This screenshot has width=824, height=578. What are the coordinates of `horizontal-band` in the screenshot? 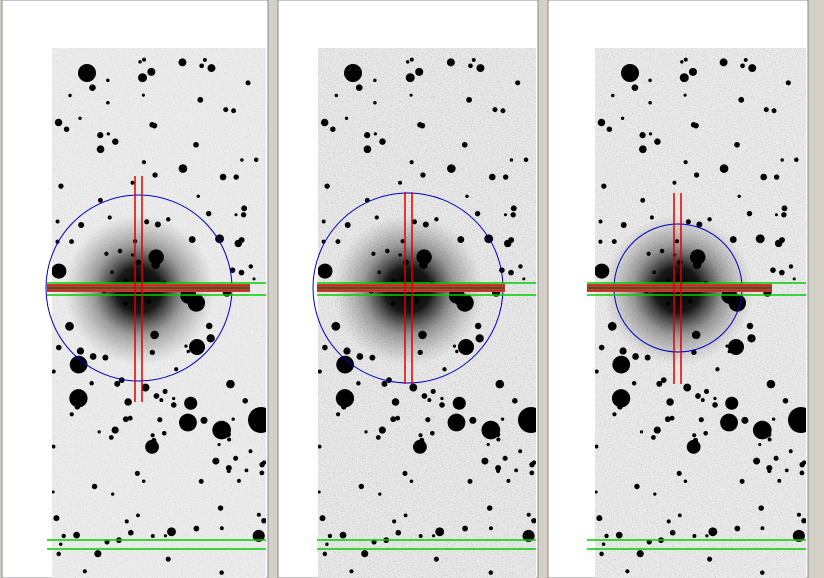 It's located at (679, 288).